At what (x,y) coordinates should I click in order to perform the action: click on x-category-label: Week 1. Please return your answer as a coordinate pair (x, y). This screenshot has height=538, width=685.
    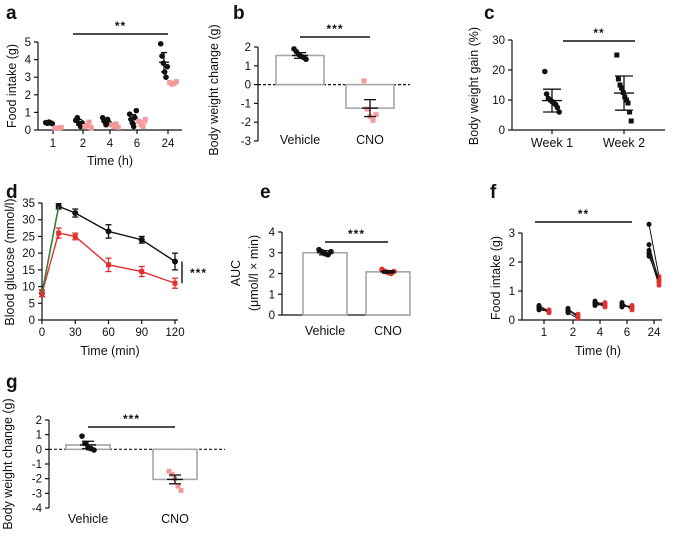
    Looking at the image, I should click on (552, 143).